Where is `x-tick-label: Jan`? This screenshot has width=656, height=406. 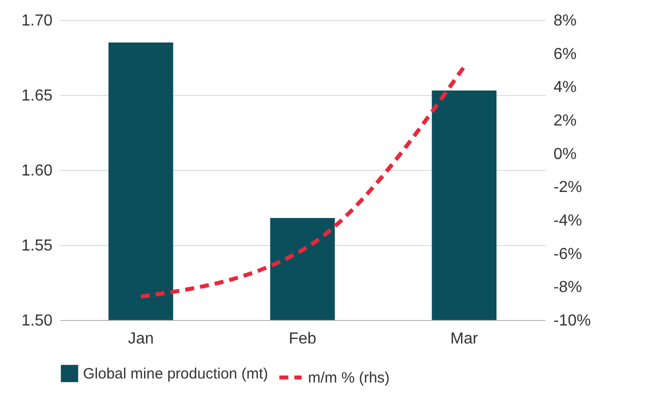 x-tick-label: Jan is located at coordinates (141, 339).